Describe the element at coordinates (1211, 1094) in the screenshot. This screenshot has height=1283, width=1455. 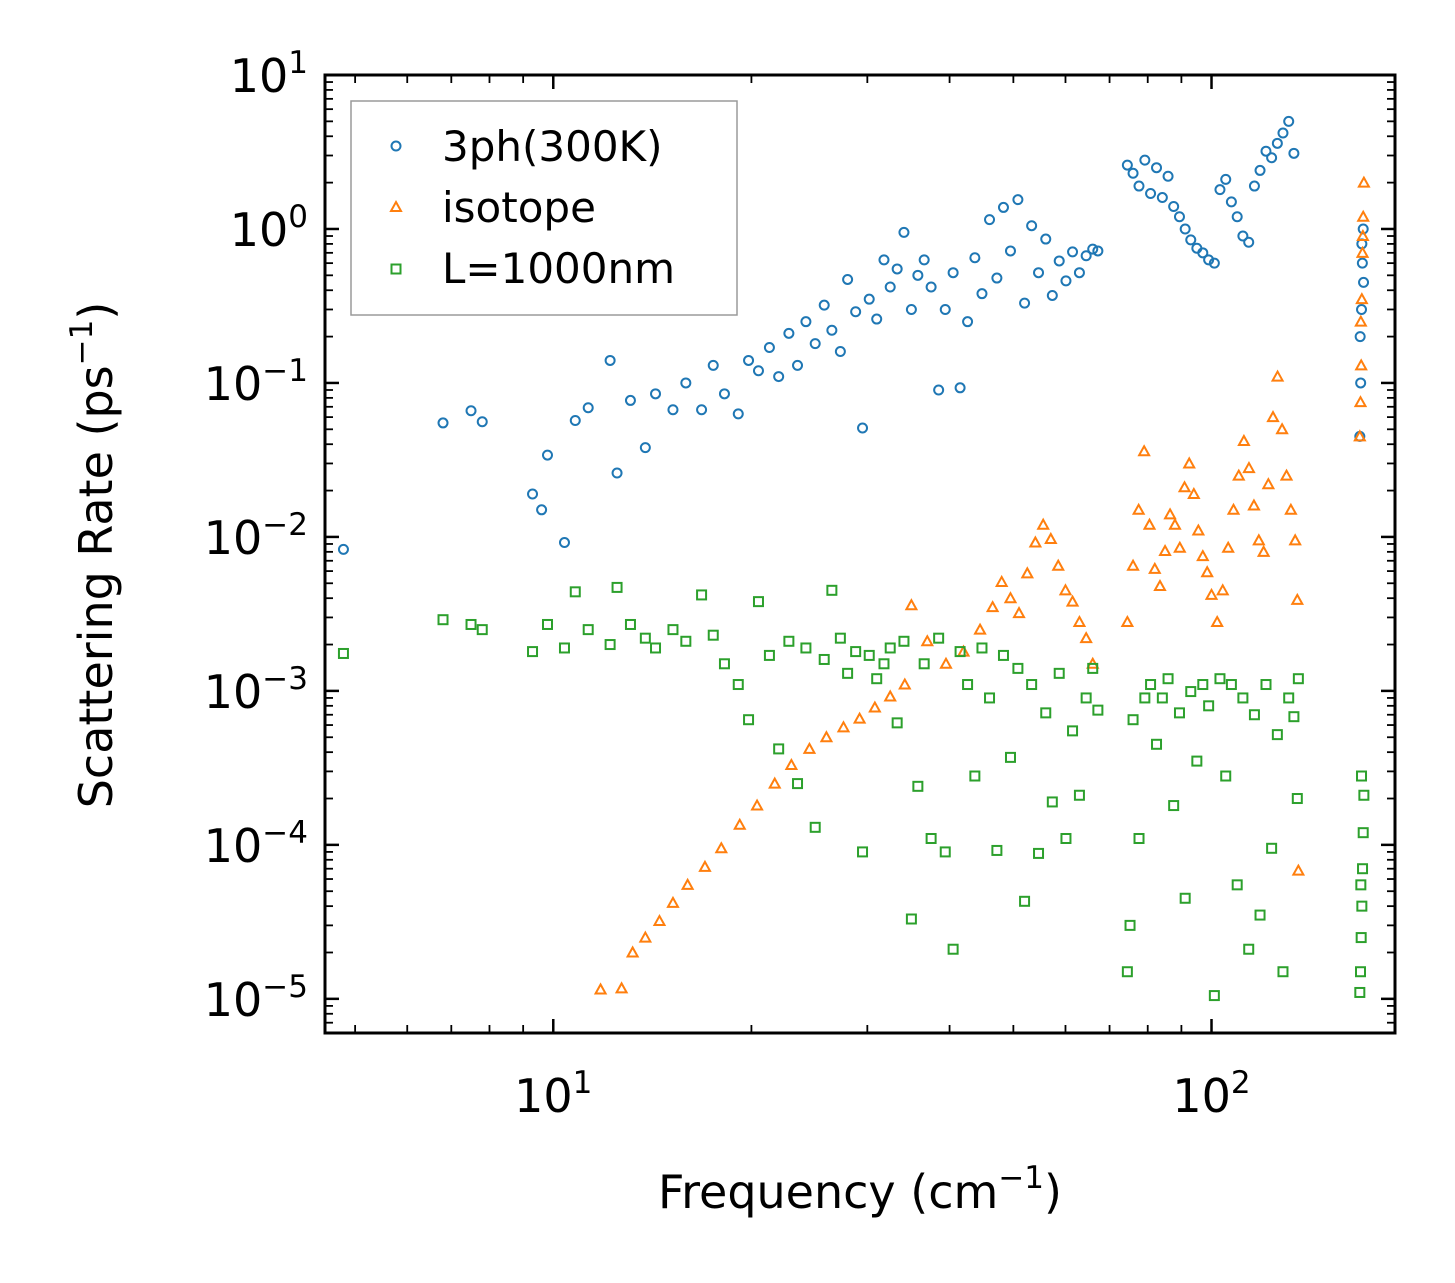
I see `x-tick-label: 102` at that location.